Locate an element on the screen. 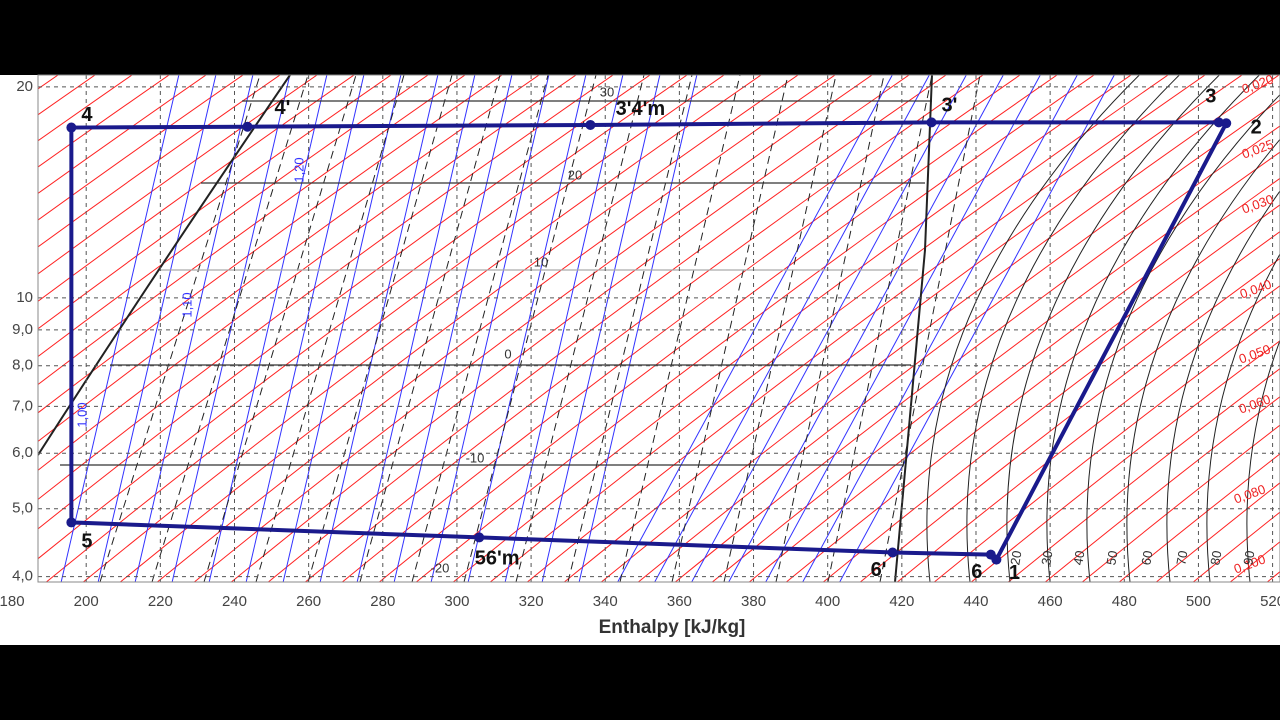  x-tick-label: 280 is located at coordinates (382, 601).